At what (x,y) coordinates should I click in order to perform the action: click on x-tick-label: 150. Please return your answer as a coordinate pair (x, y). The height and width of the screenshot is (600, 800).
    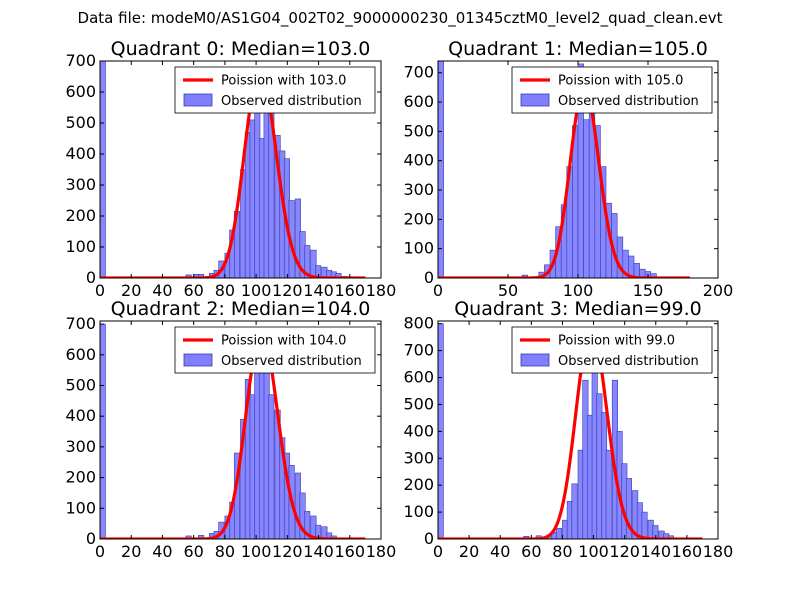
    Looking at the image, I should click on (648, 290).